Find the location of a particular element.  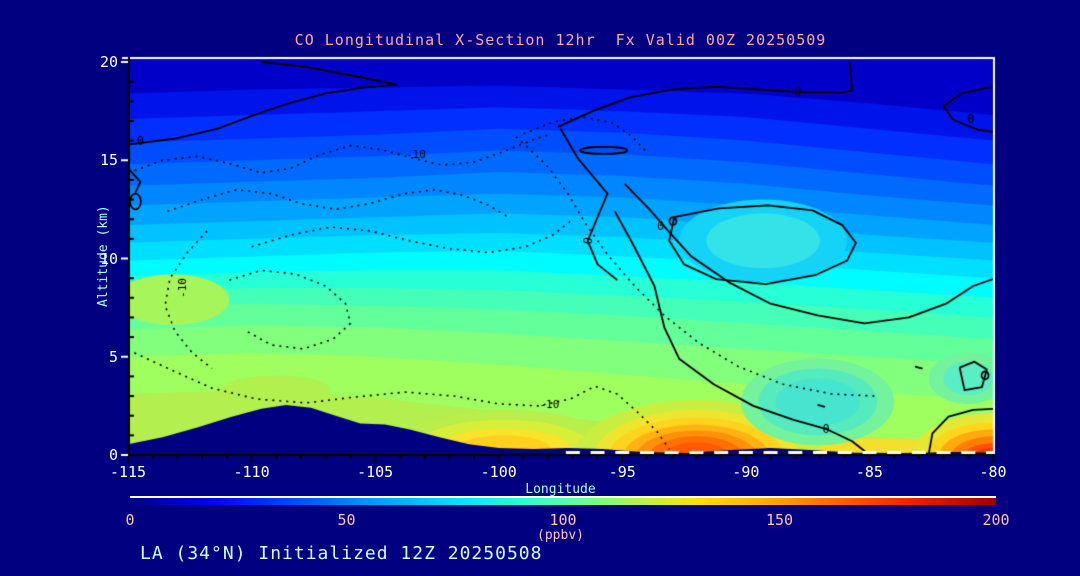

x-tick-label: -80 is located at coordinates (993, 472).